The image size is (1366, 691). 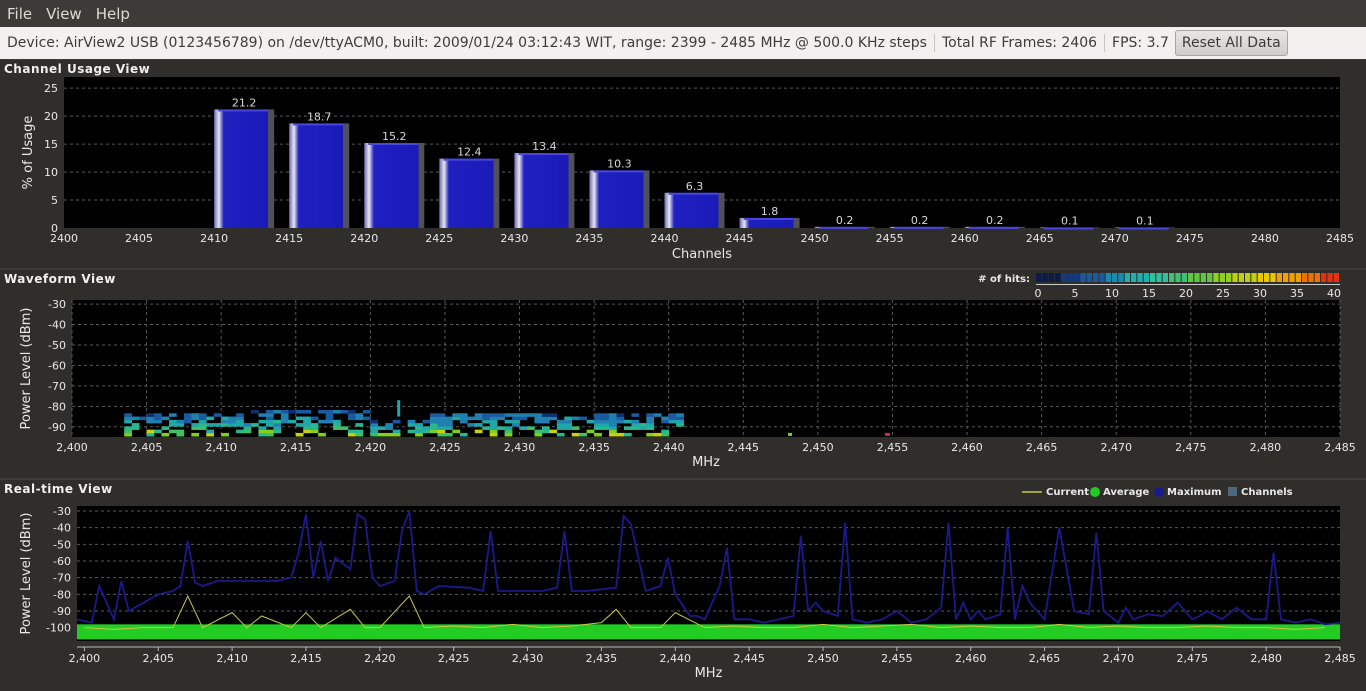 I want to click on x-tick-label: 2420, so click(x=364, y=238).